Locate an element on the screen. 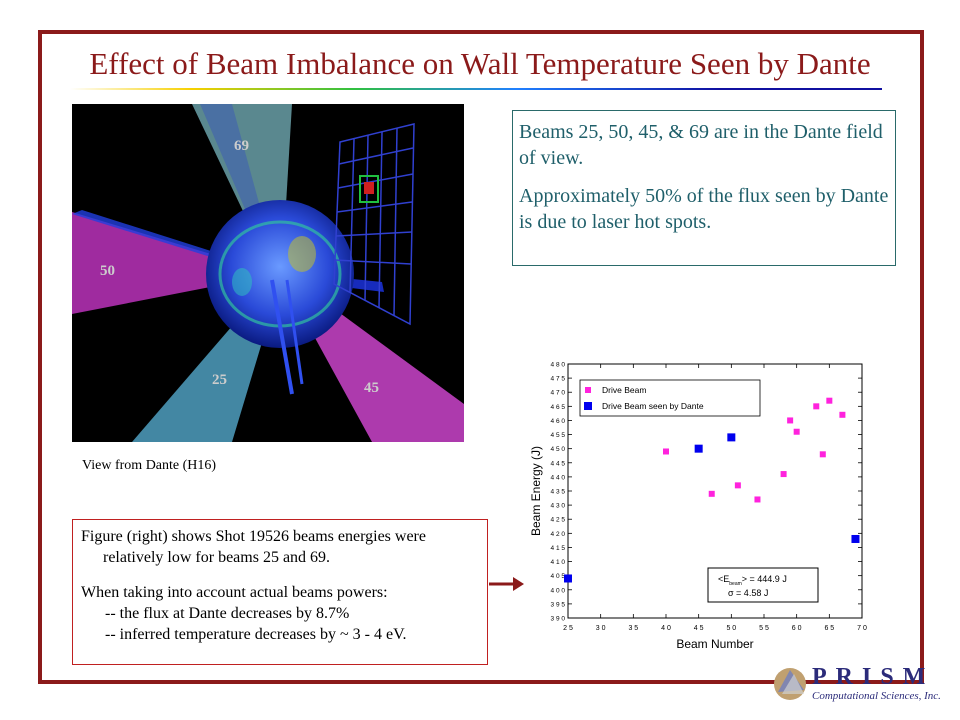 This screenshot has height=720, width=960. stats-sigma: σ = 4.58 J is located at coordinates (748, 593).